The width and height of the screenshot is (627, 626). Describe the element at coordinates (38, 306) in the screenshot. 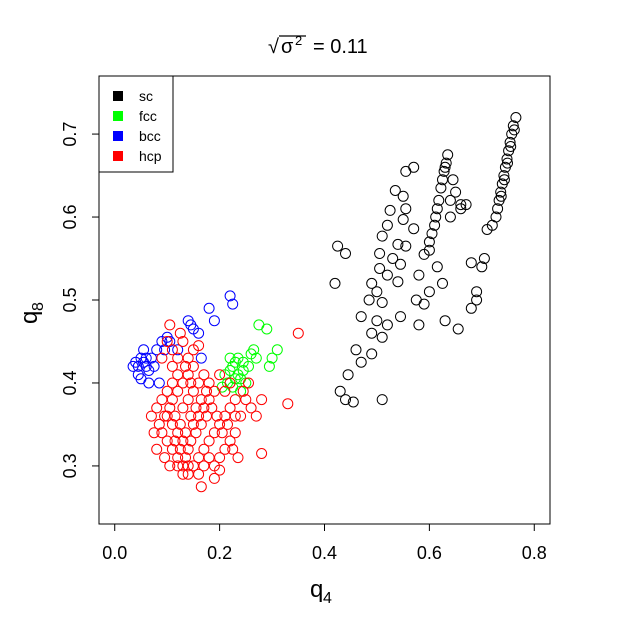

I see `y-axis-label-subscript: 8` at that location.